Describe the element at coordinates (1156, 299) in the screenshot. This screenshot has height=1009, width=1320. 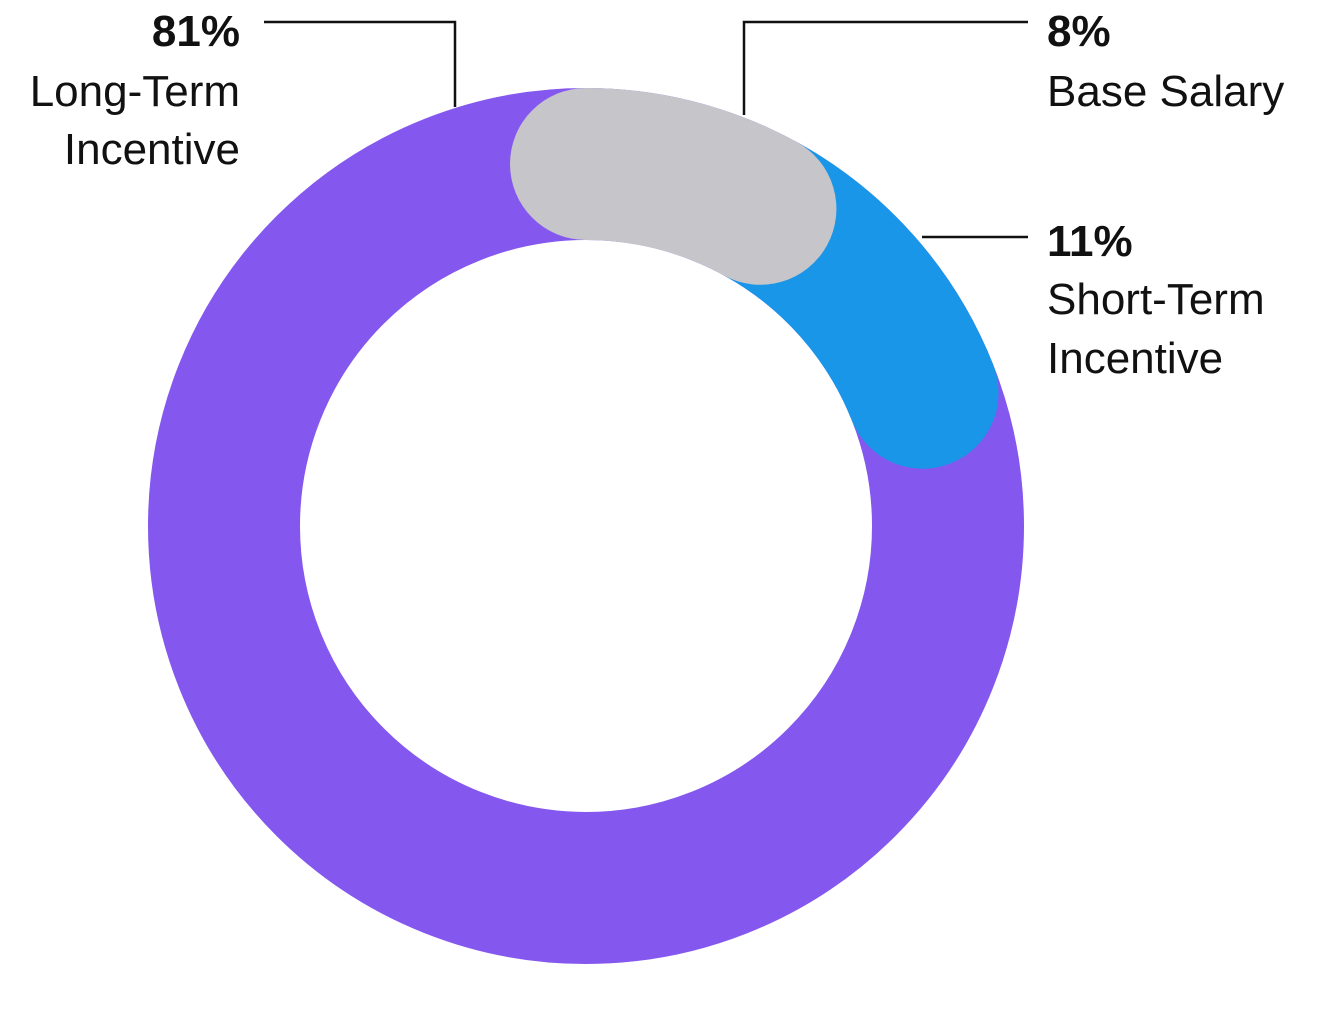
I see `short-term-label-line1: Short-Term` at that location.